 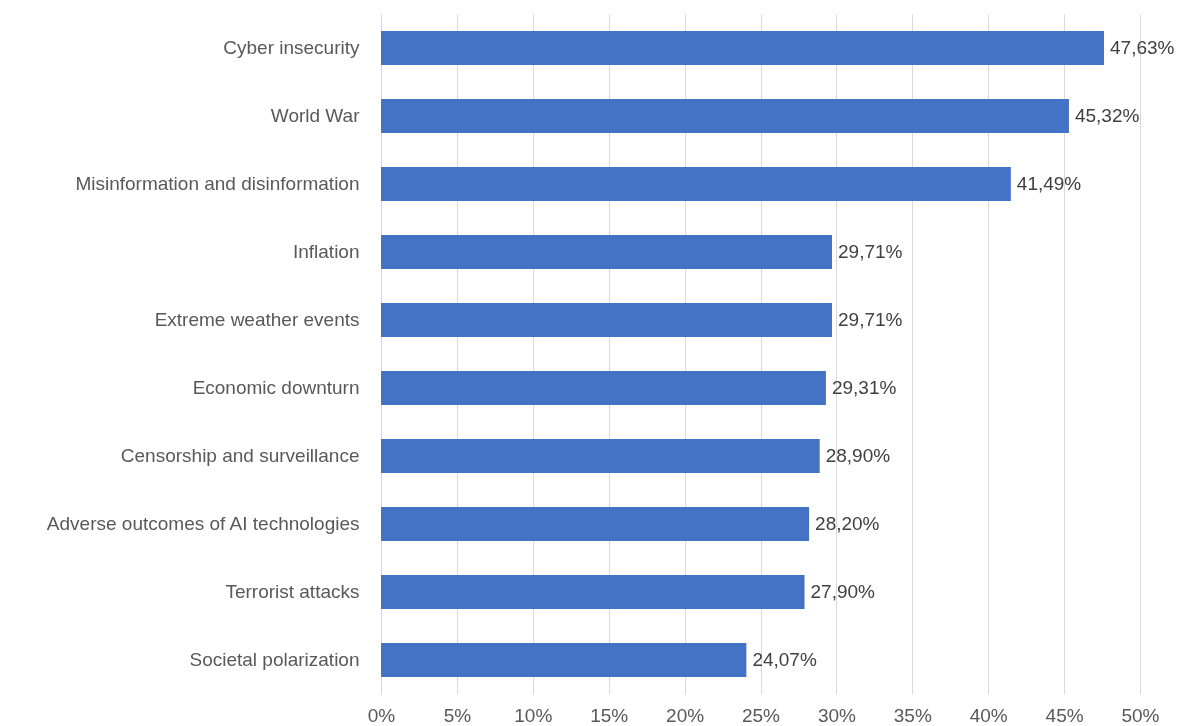 I want to click on x-tick-label: 45%, so click(x=1064, y=715).